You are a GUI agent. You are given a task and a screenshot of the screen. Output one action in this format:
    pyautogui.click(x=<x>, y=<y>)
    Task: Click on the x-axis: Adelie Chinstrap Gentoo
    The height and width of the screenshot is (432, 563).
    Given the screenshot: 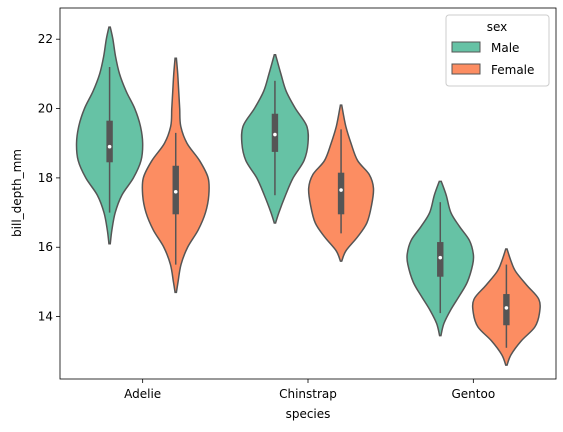 What is the action you would take?
    pyautogui.click(x=309, y=390)
    